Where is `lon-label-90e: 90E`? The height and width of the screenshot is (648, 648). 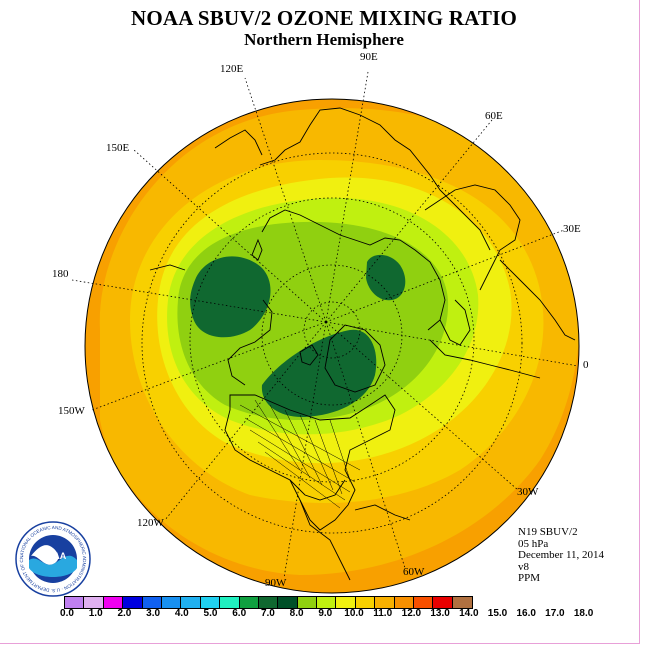
lon-label-90e: 90E is located at coordinates (369, 57).